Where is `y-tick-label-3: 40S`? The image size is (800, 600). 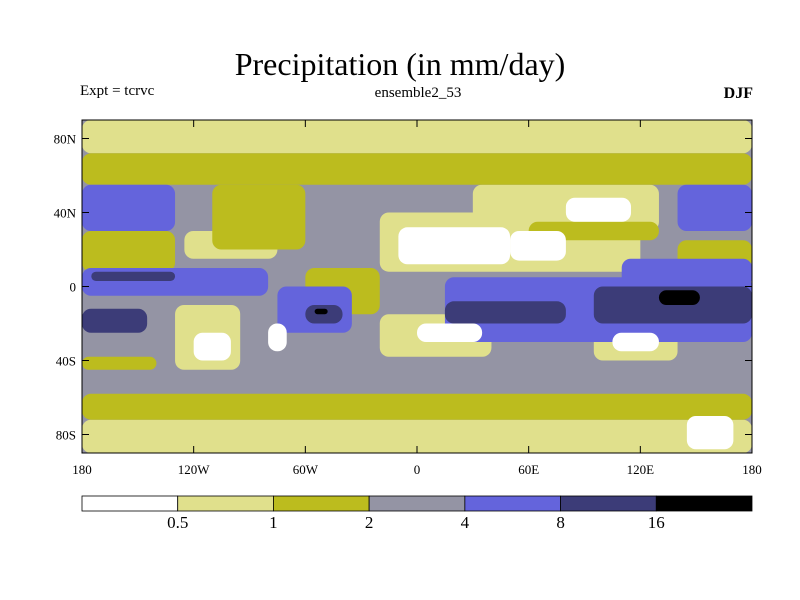 y-tick-label-3: 40S is located at coordinates (66, 361).